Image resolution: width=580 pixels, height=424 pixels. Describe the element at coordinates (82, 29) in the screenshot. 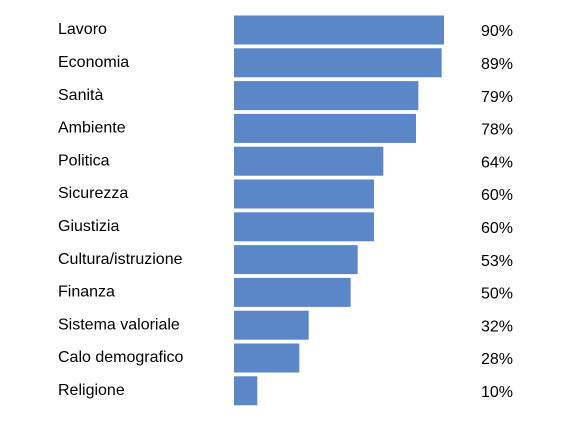

I see `category-label: Lavoro` at that location.